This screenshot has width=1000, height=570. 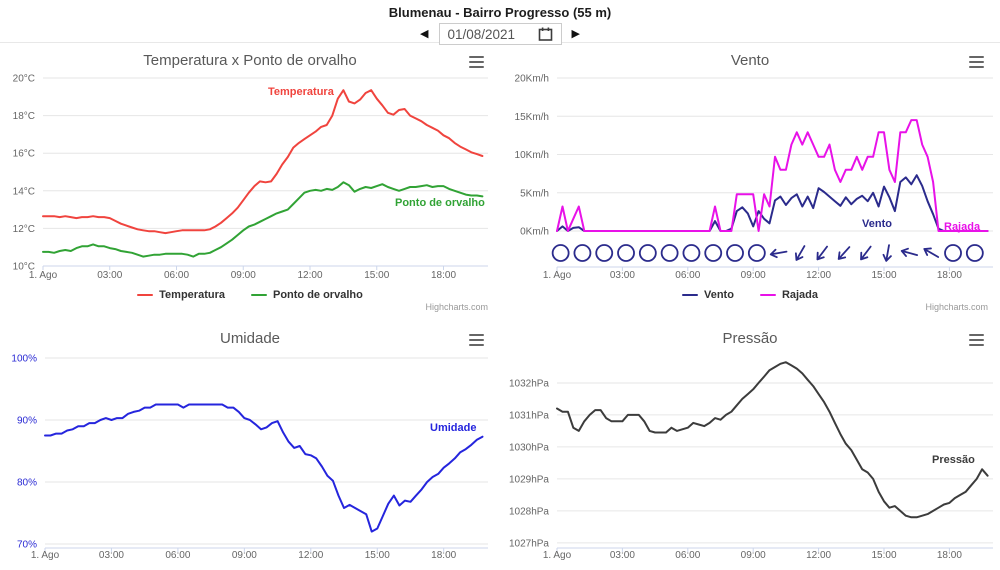 What do you see at coordinates (529, 447) in the screenshot?
I see `y-axis-label: 1030hPa` at bounding box center [529, 447].